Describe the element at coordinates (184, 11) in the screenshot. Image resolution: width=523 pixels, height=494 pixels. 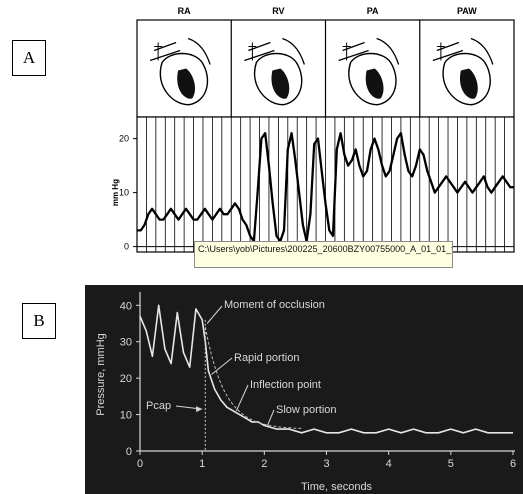
I see `column-header-ra: RA` at that location.